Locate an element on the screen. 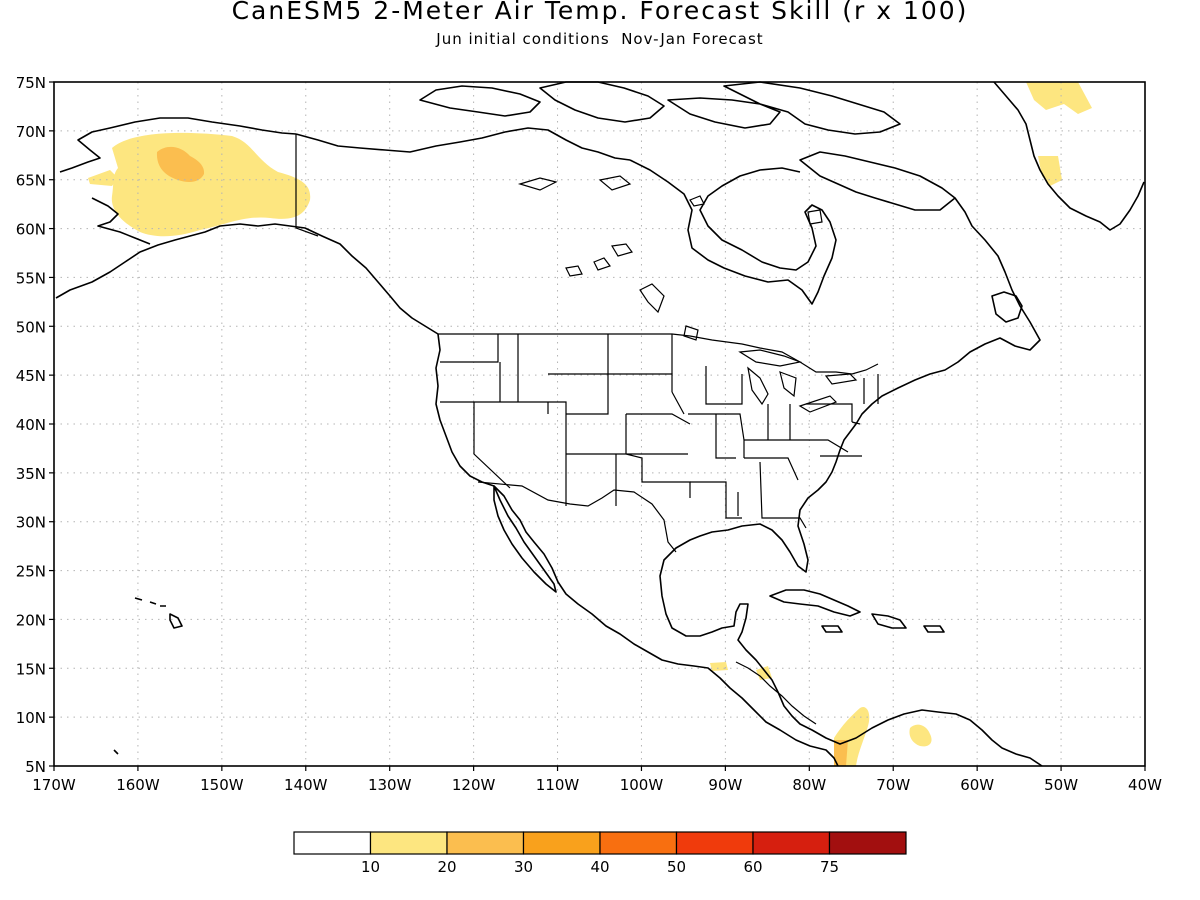 This screenshot has height=900, width=1200. lat-tick-label: 35N is located at coordinates (31, 474).